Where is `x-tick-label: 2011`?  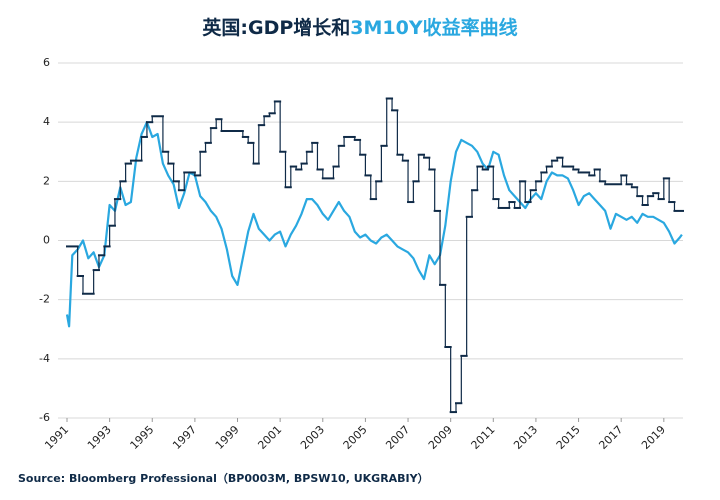
x-tick-label: 2011 is located at coordinates (483, 437).